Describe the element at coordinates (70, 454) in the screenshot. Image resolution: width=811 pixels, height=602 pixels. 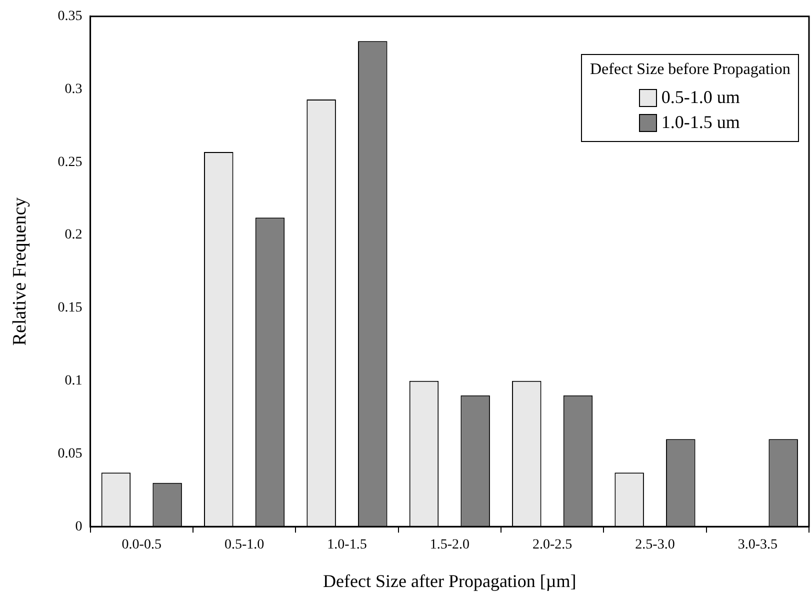
I see `y-tick-label: 0.05` at that location.